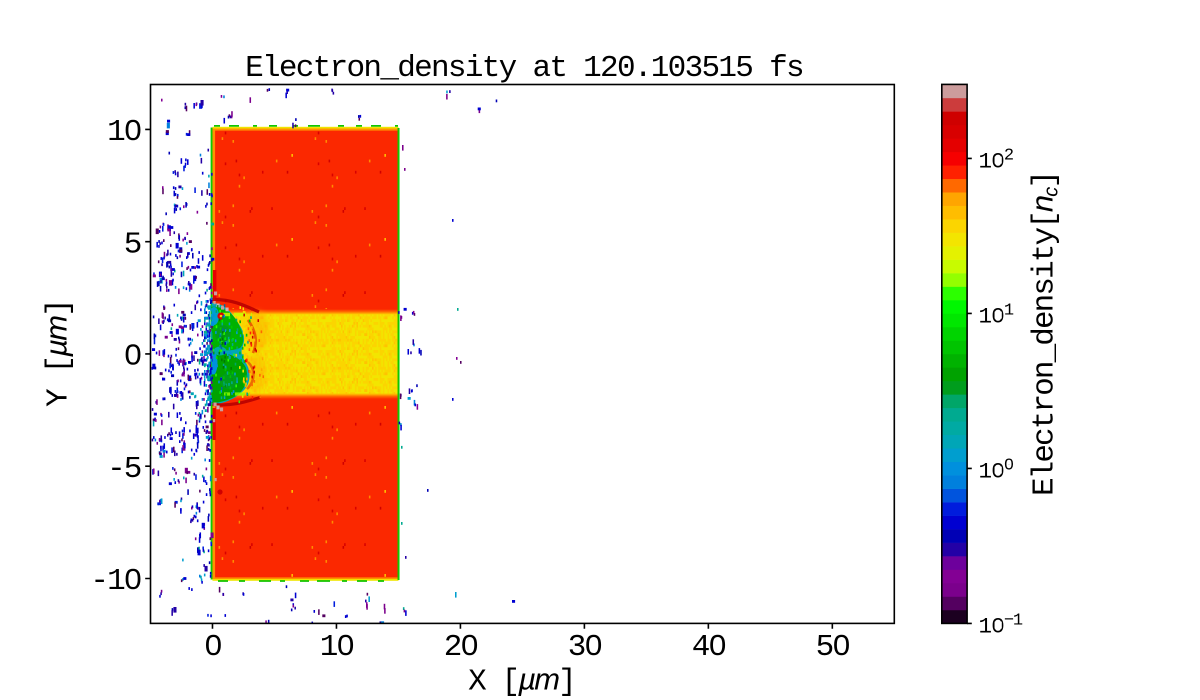 The height and width of the screenshot is (700, 1200). Describe the element at coordinates (124, 469) in the screenshot. I see `svg-text: -5` at that location.